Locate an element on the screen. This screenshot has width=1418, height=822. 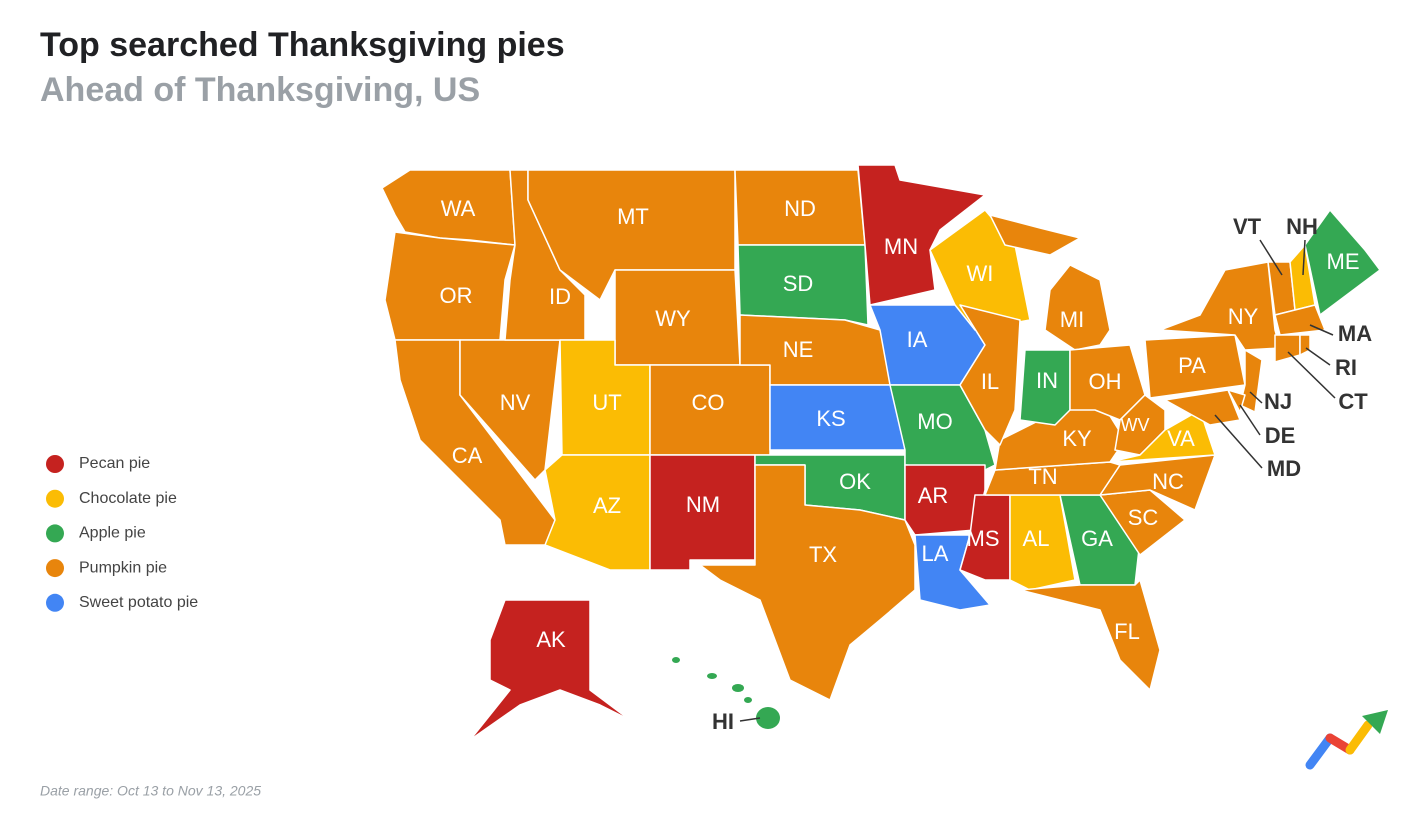
state-label: MT is located at coordinates (633, 216).